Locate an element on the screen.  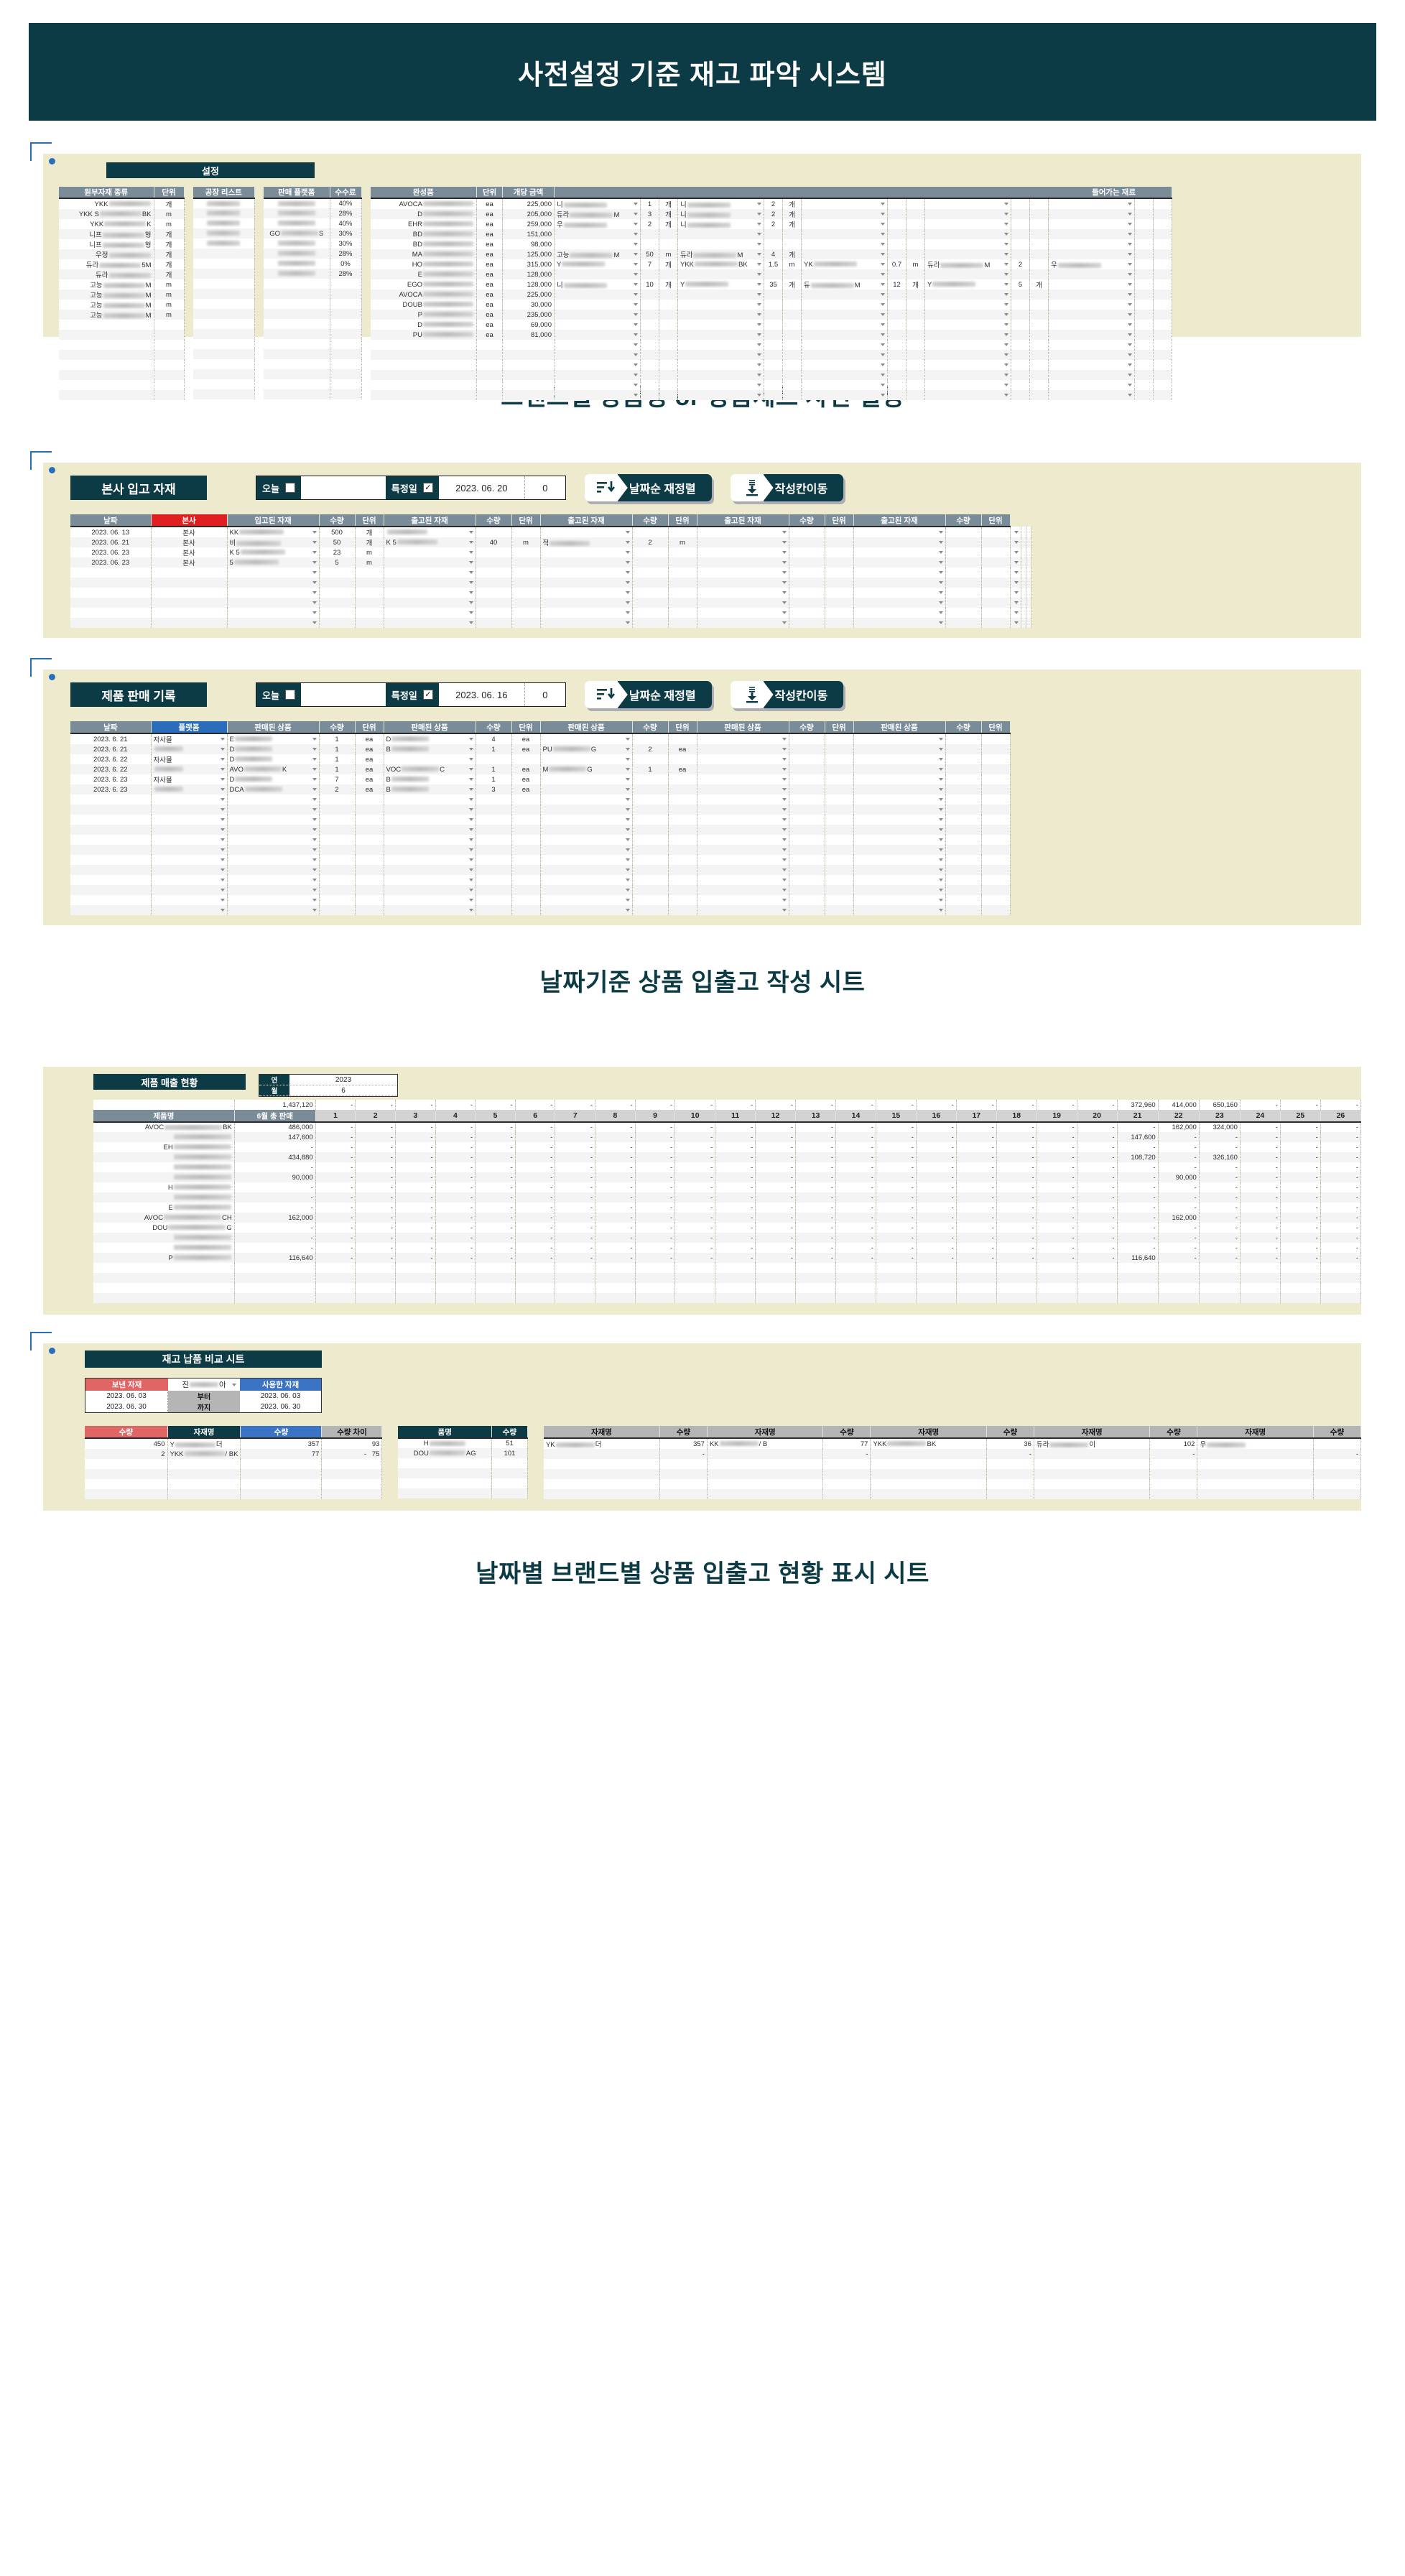
ingredient-name: YKK BK is located at coordinates (720, 264).